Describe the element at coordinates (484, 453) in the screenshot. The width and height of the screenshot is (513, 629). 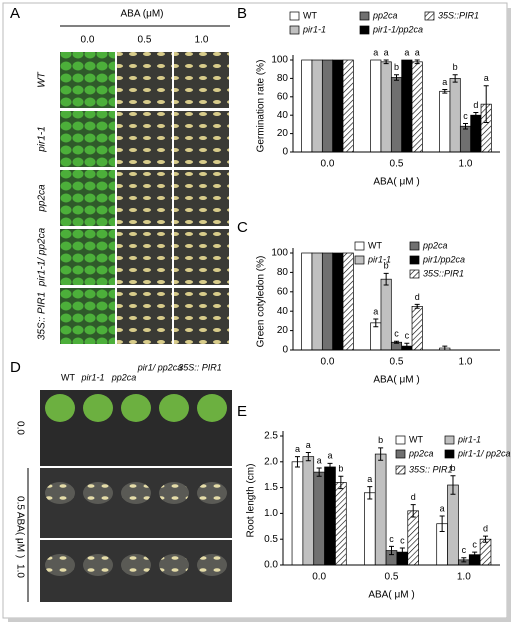
I see `legend-label: pir1-1/ pp2ca` at that location.